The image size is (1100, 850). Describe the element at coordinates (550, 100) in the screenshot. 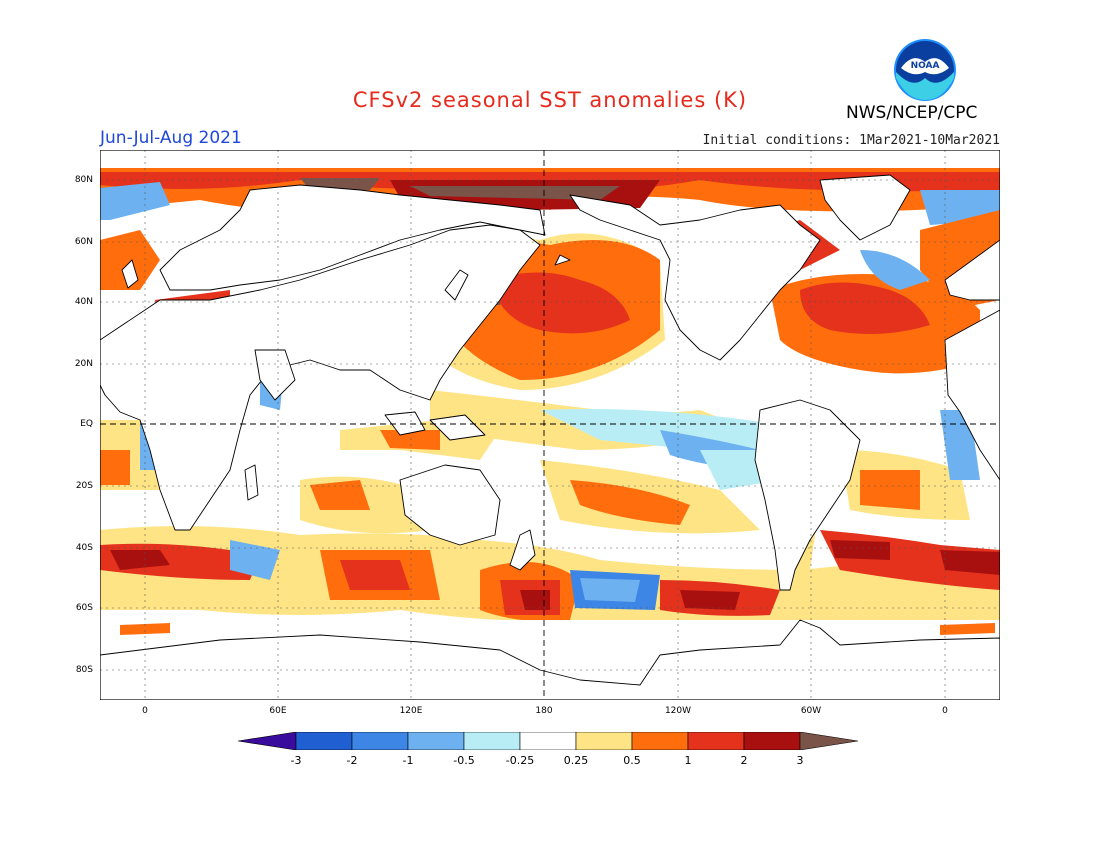

I see `chart-title: CFSv2 seasonal SST anomalies (K)` at that location.